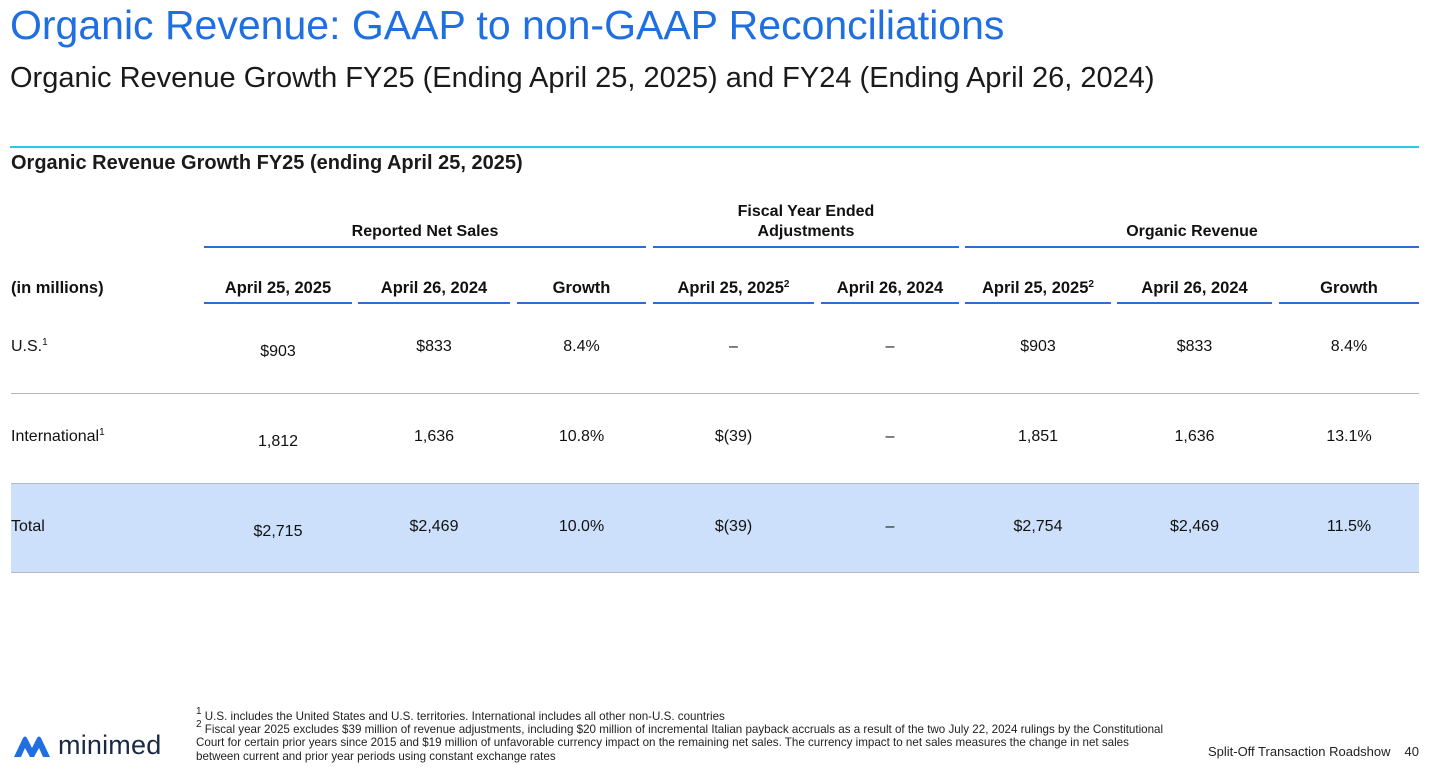 The image size is (1433, 774). Describe the element at coordinates (434, 346) in the screenshot. I see `cell-reported-2024: $833` at that location.